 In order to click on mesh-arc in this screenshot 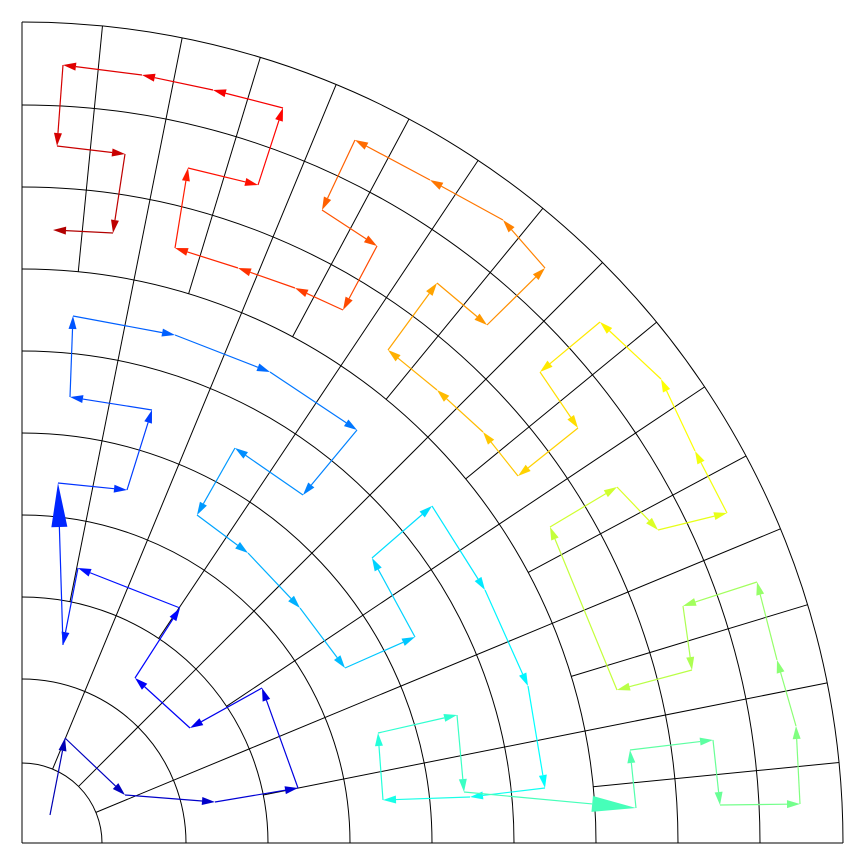, I will do `click(62, 803)`.